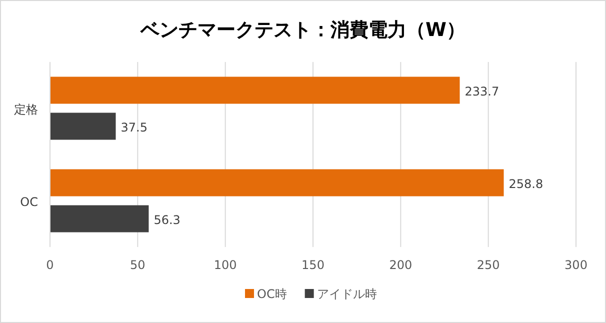 This screenshot has height=323, width=606. What do you see at coordinates (26, 109) in the screenshot?
I see `y-tick-label: 定格` at bounding box center [26, 109].